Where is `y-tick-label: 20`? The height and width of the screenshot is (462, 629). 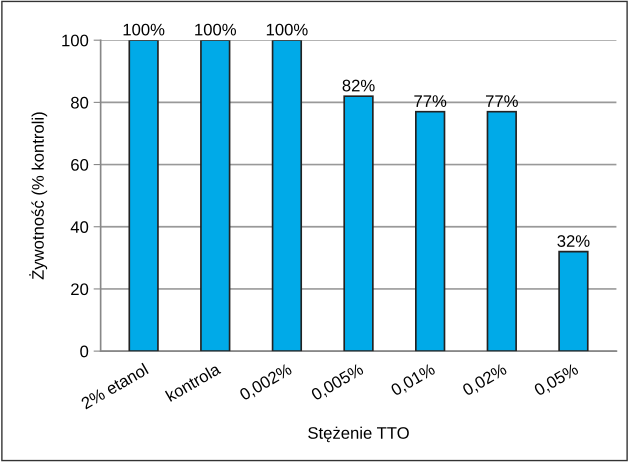
y-tick-label: 20 is located at coordinates (79, 289).